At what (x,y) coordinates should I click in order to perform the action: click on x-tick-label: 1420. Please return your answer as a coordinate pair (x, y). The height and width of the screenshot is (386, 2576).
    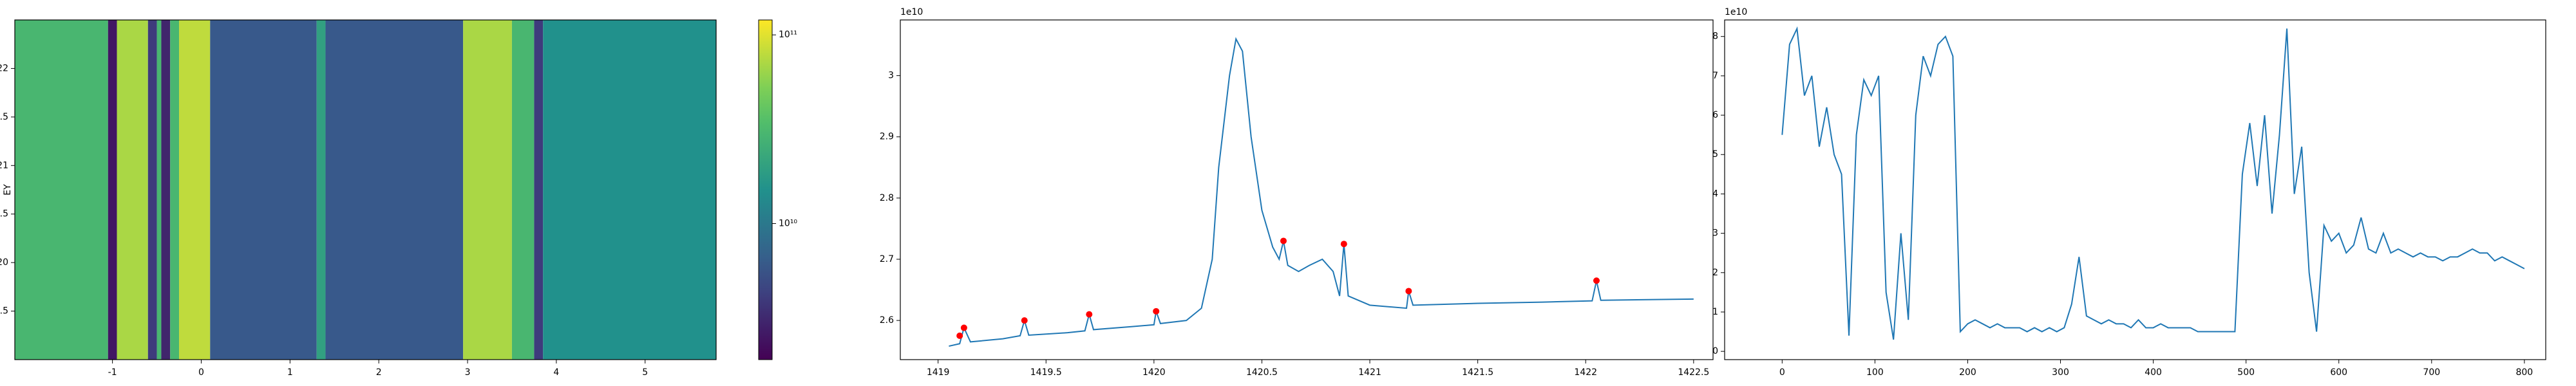
    Looking at the image, I should click on (1154, 372).